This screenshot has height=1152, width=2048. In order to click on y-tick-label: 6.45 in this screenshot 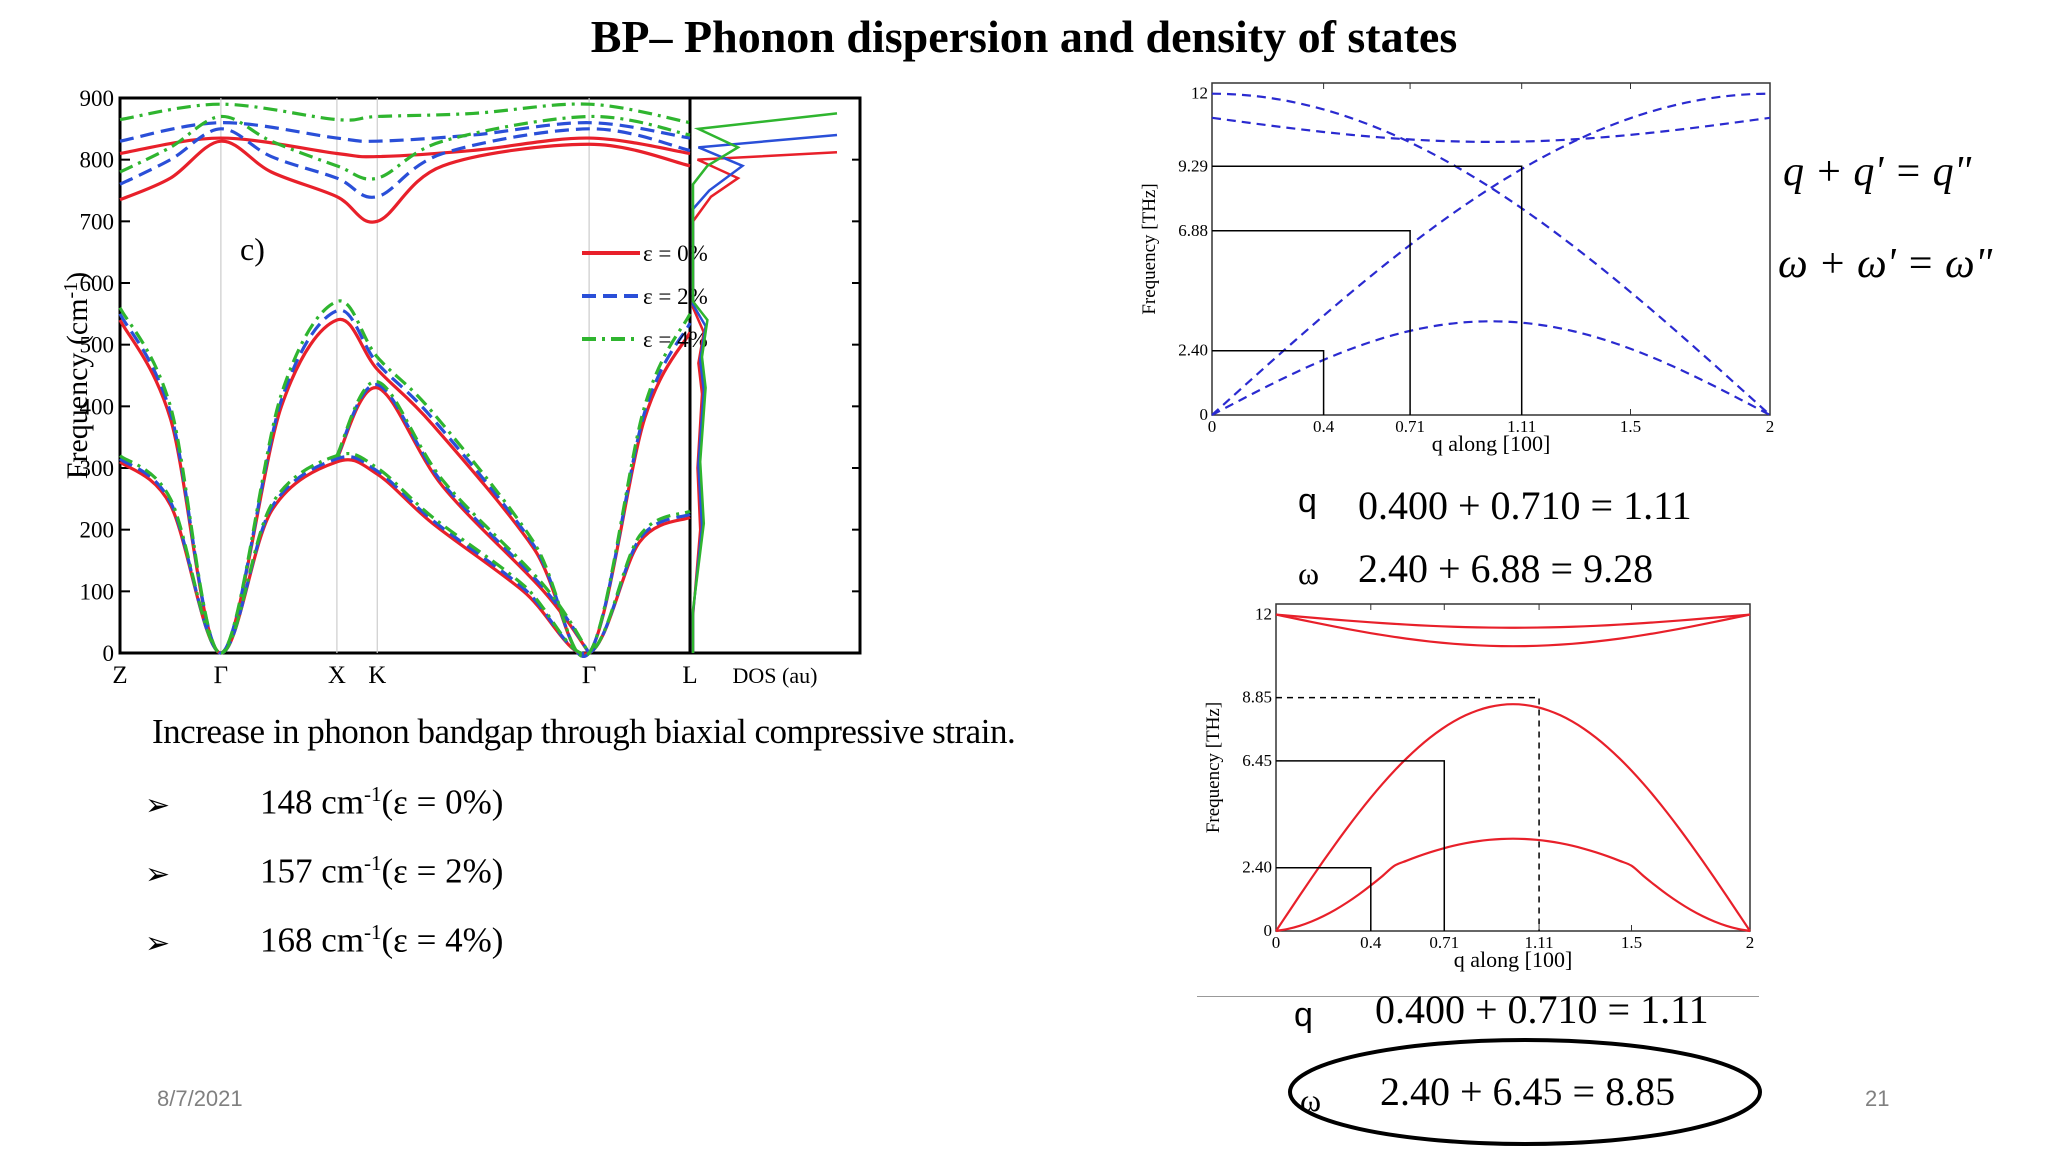, I will do `click(1257, 760)`.